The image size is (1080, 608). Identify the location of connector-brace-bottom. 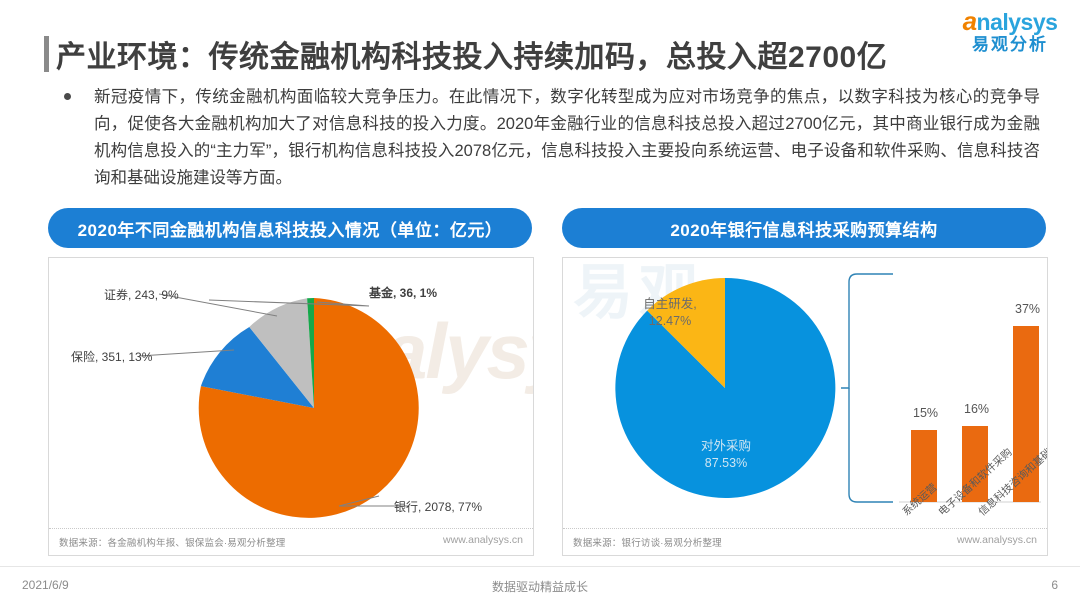
(870, 445).